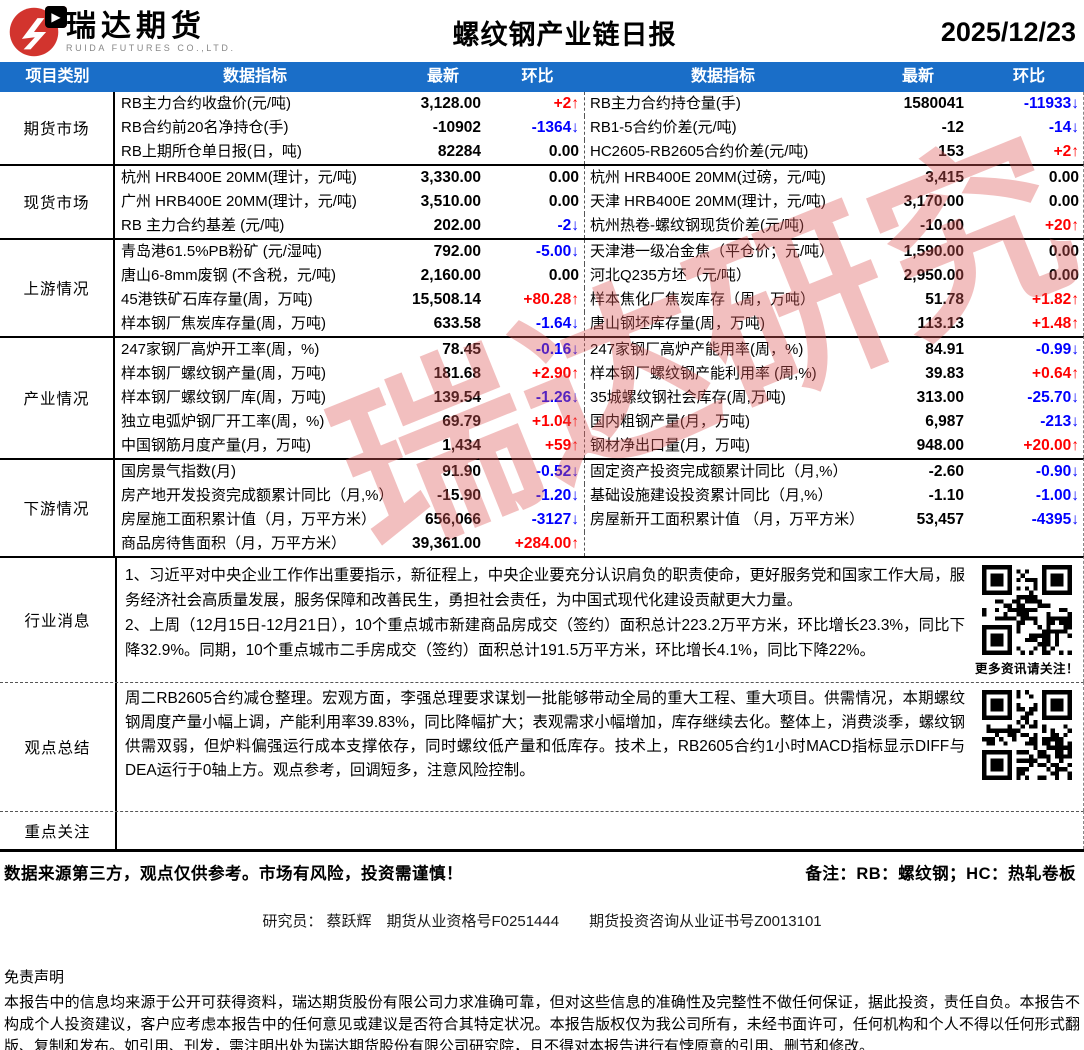  What do you see at coordinates (723, 300) in the screenshot?
I see `indicator-name: 样本焦化厂焦炭库存（周，万吨）` at bounding box center [723, 300].